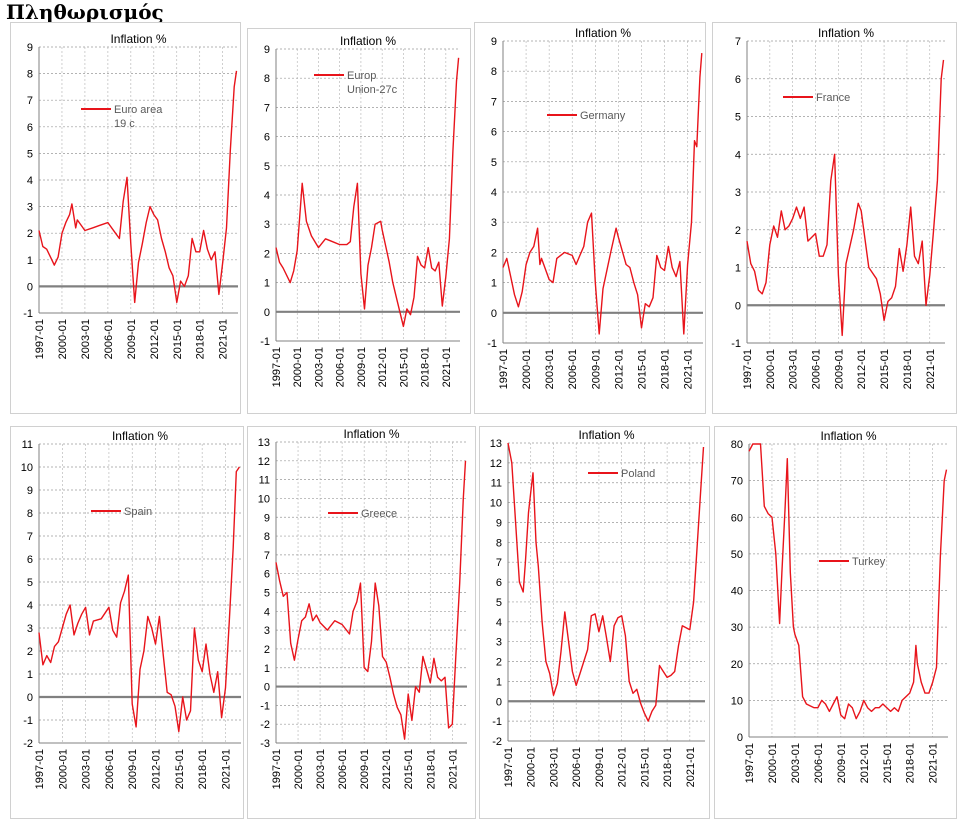 The image size is (968, 825). What do you see at coordinates (833, 98) in the screenshot?
I see `legend-label: France` at bounding box center [833, 98].